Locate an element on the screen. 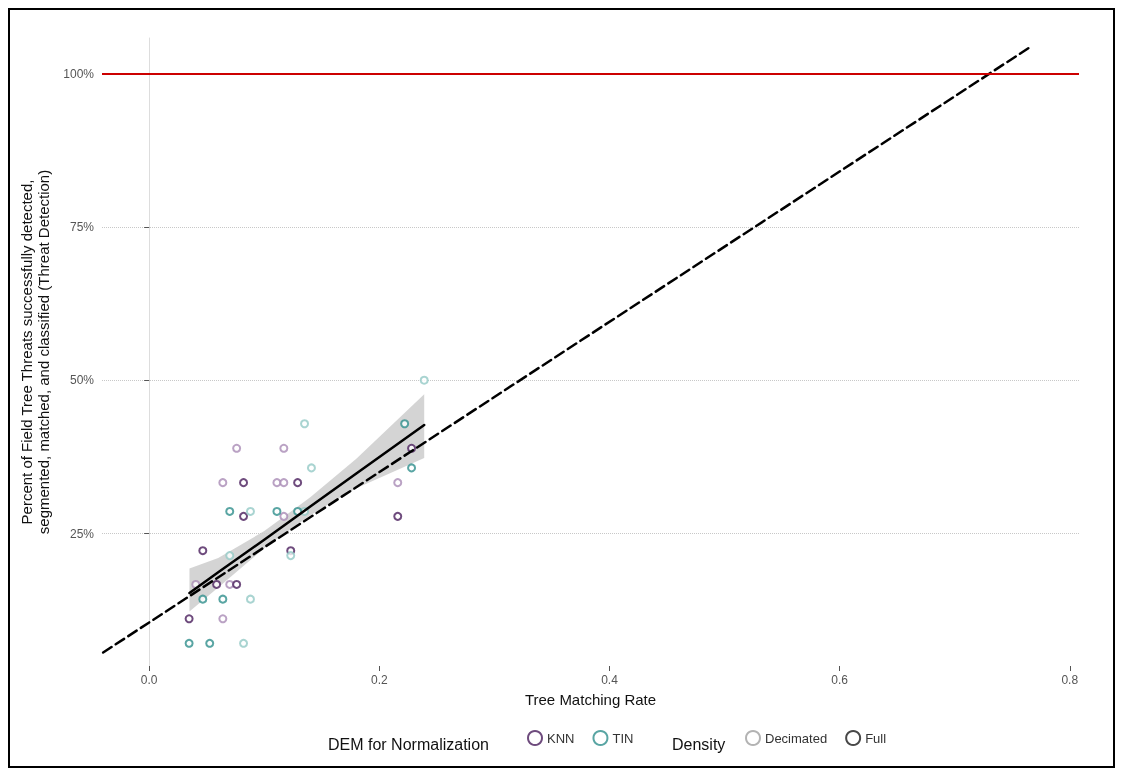 The height and width of the screenshot is (780, 1127). y-tick-label: 50% is located at coordinates (82, 380).